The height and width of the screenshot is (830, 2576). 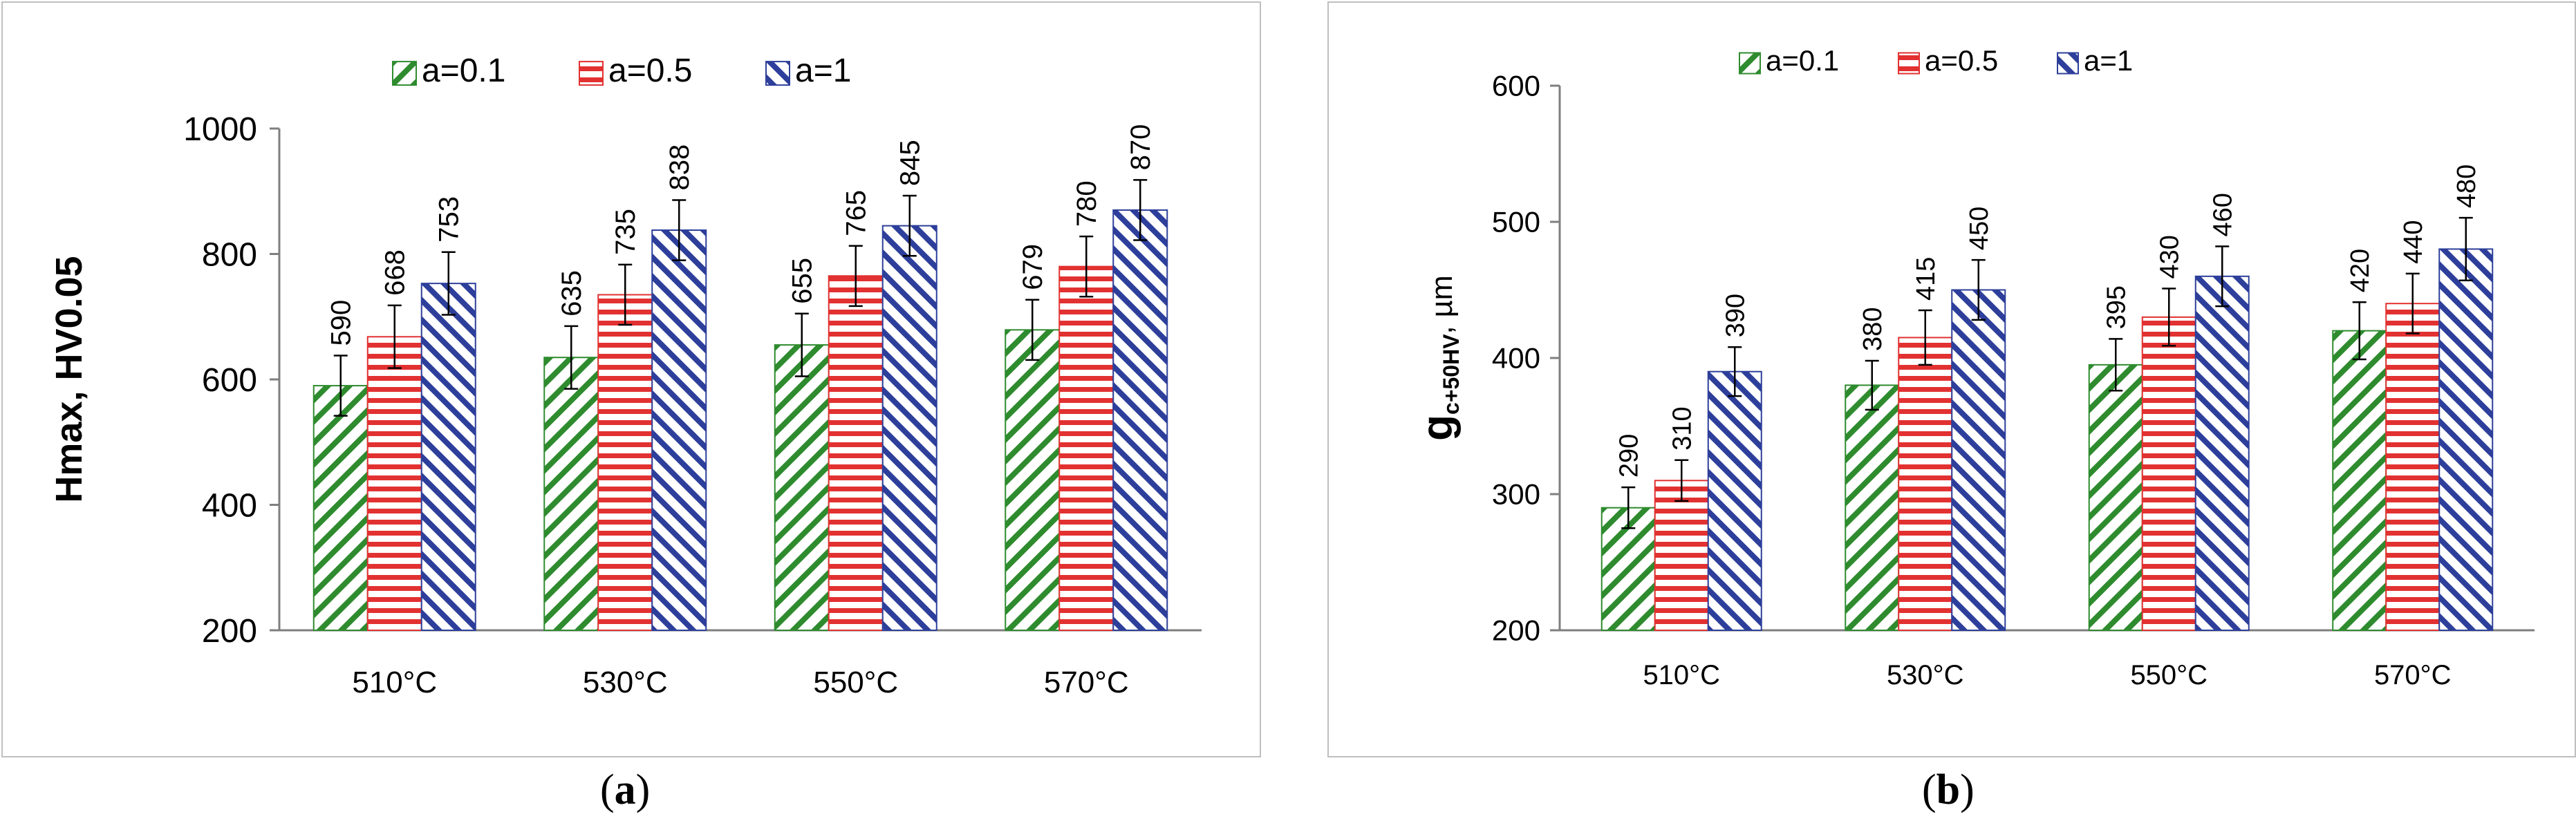 What do you see at coordinates (910, 163) in the screenshot?
I see `bar-value-label: 845` at bounding box center [910, 163].